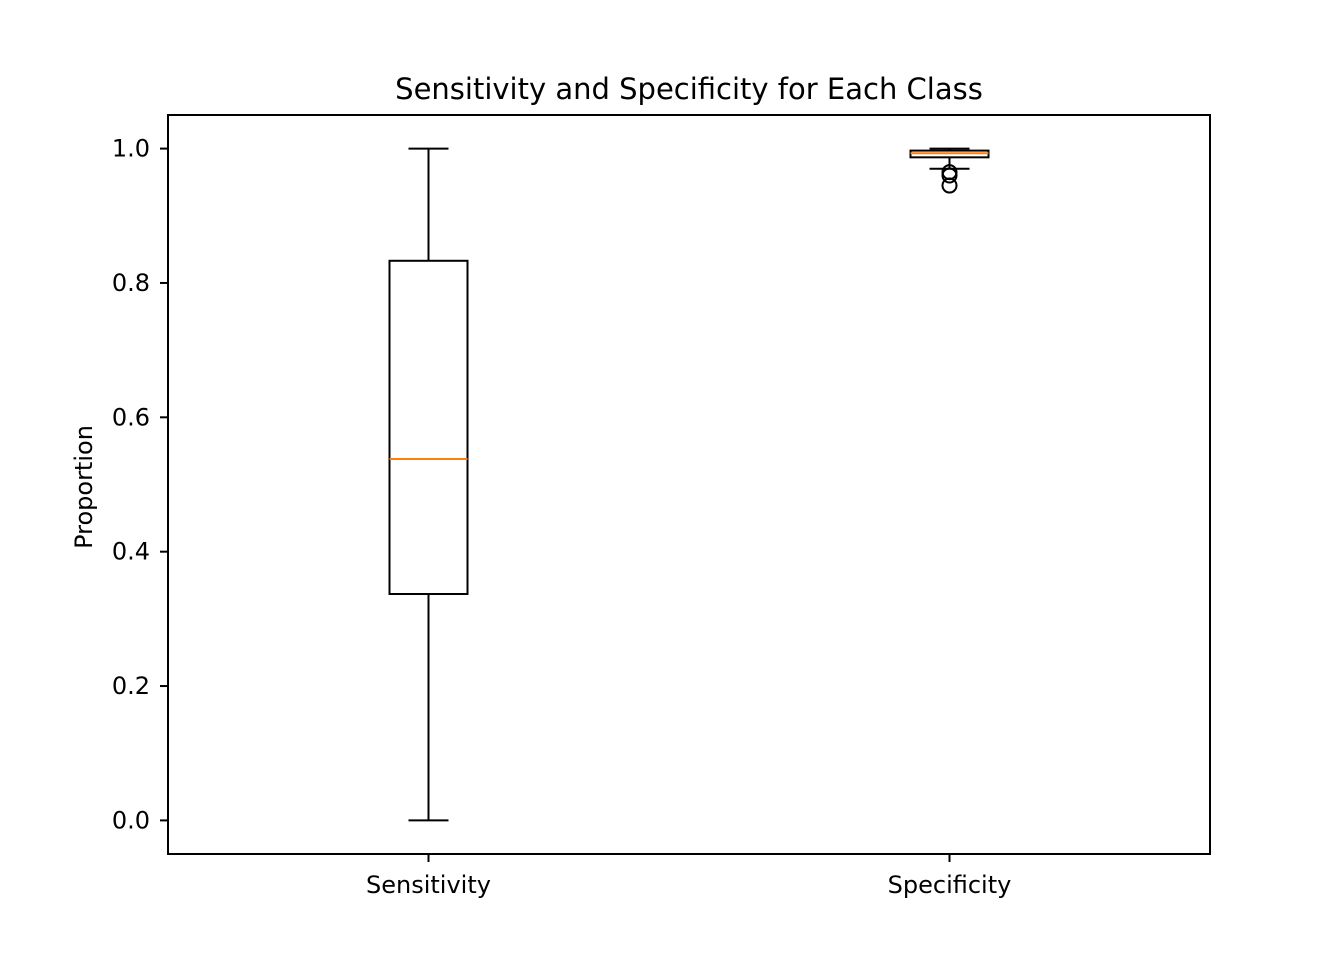 The image size is (1344, 960). Describe the element at coordinates (131, 283) in the screenshot. I see `y-tick-label: 0.8` at that location.